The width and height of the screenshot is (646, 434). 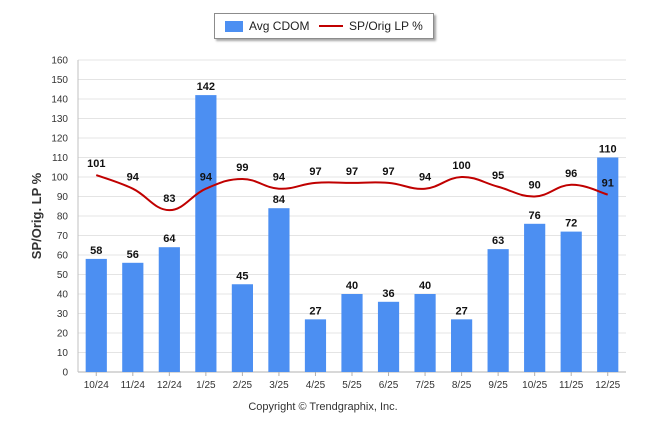 I want to click on x-tick-label: 5/25, so click(x=352, y=385).